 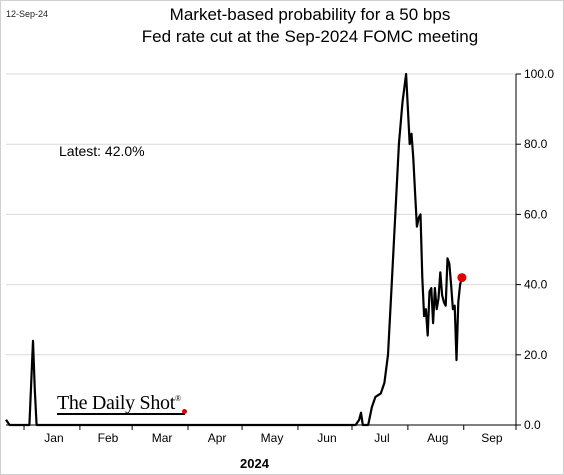 I want to click on chart-title-line-1: Market-based probability for a 50 bps, so click(x=310, y=14).